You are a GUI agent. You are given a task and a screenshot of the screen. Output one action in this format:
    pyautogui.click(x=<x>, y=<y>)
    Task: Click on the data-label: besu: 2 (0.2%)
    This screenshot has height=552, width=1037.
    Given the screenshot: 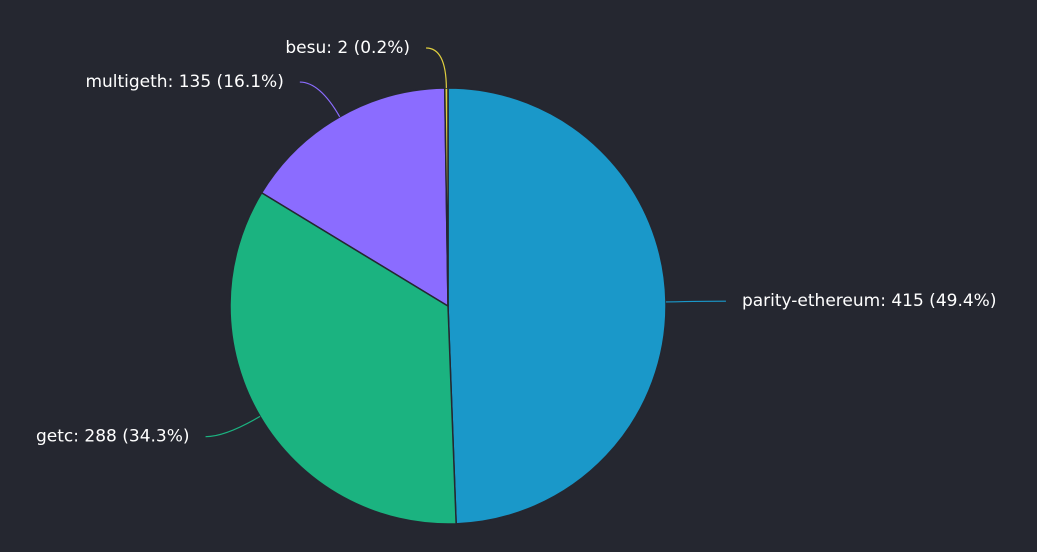 What is the action you would take?
    pyautogui.click(x=347, y=48)
    